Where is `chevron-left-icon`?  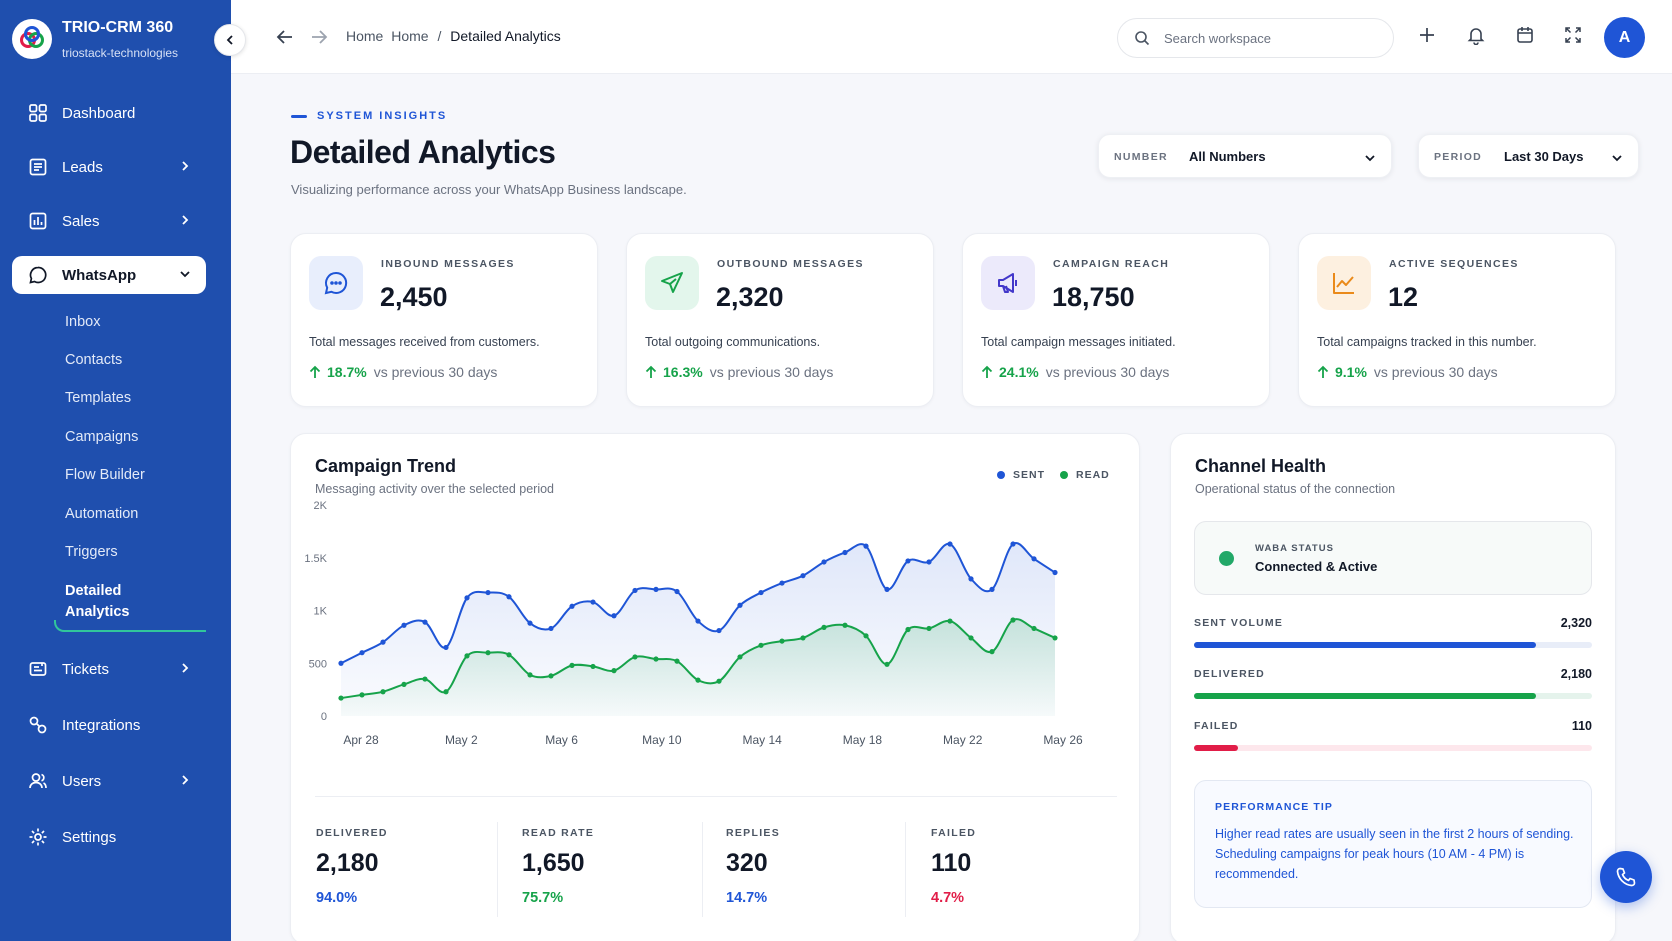 chevron-left-icon is located at coordinates (229, 40).